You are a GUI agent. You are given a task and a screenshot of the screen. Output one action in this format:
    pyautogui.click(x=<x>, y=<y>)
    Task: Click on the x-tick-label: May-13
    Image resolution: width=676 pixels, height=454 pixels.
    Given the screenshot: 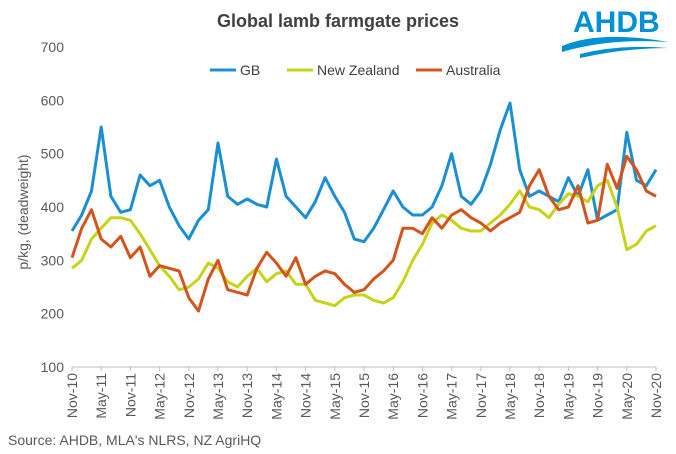 What is the action you would take?
    pyautogui.click(x=218, y=396)
    